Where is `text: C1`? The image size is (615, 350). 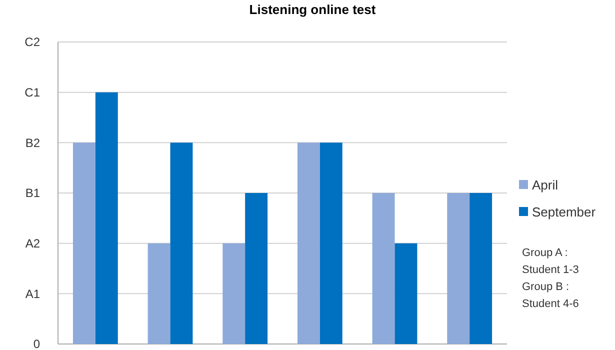 text: C1 is located at coordinates (32, 93).